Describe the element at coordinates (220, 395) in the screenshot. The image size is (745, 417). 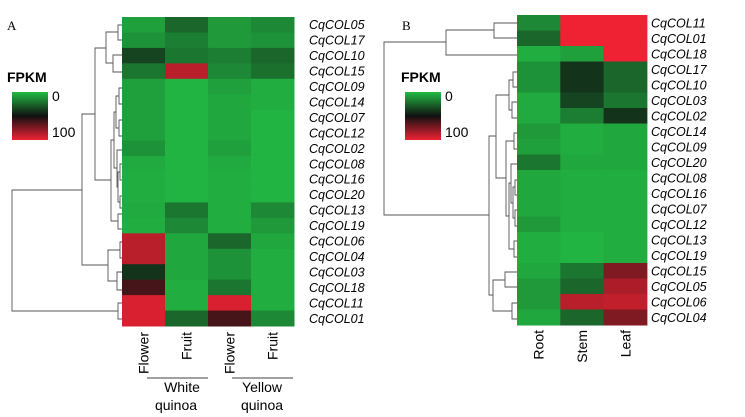
I see `panel-a-group-labels: White quinoa Yellow quinoa` at that location.